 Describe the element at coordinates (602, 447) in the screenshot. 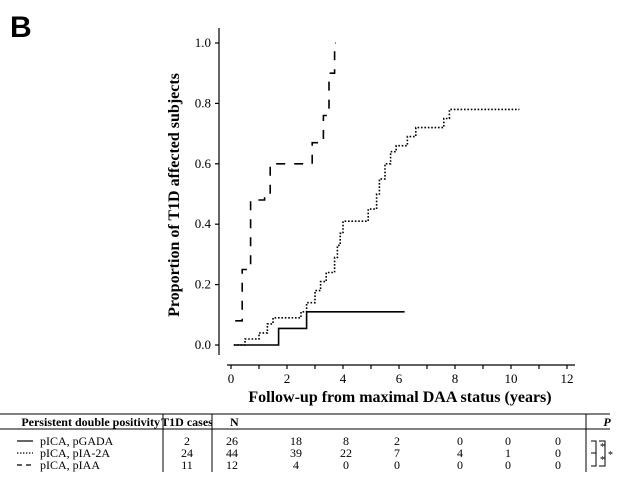

I see `significance-star-1: *` at that location.